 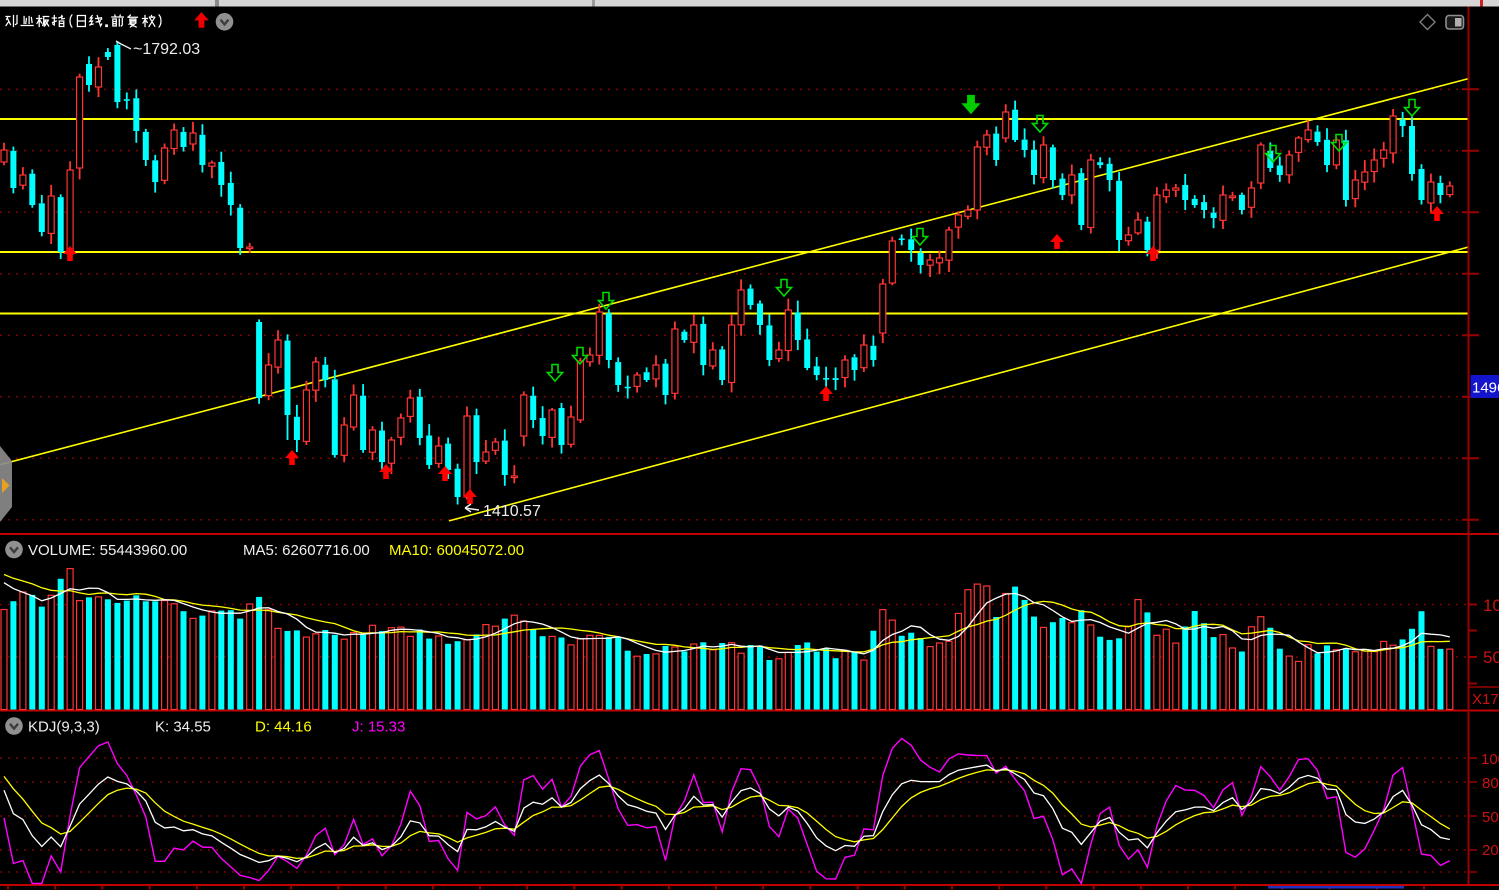 What do you see at coordinates (1490, 759) in the screenshot?
I see `svg-text: 100` at bounding box center [1490, 759].